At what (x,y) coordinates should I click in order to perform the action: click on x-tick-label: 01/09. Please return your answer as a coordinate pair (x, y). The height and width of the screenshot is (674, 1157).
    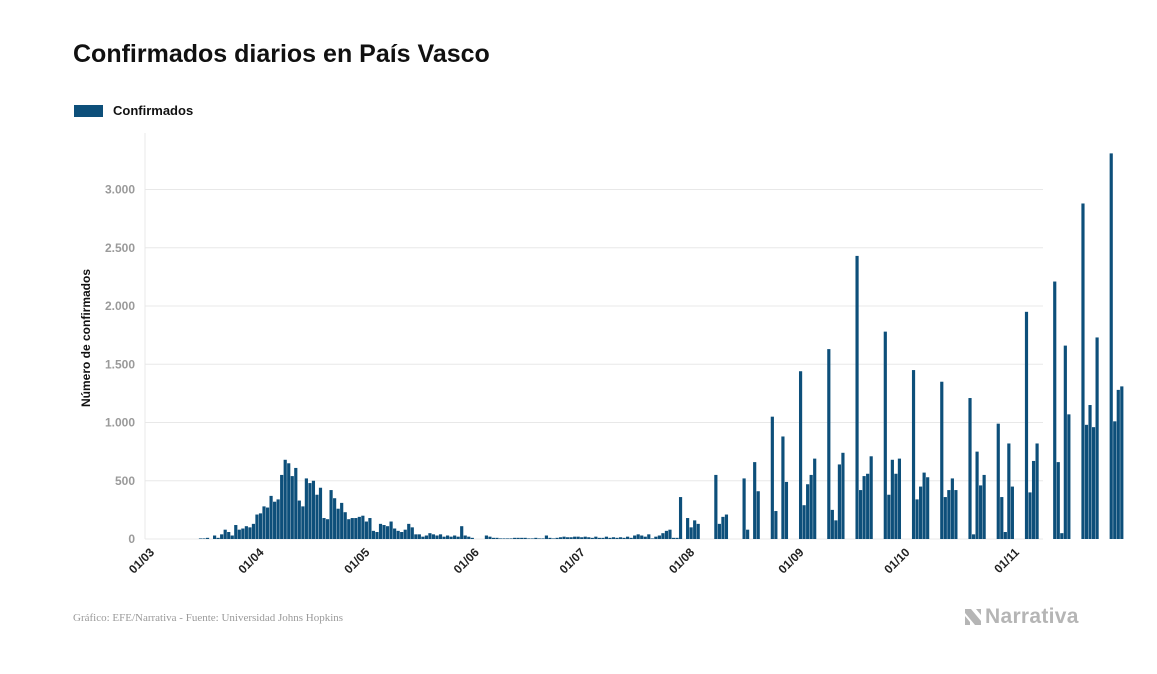
    Looking at the image, I should click on (791, 560).